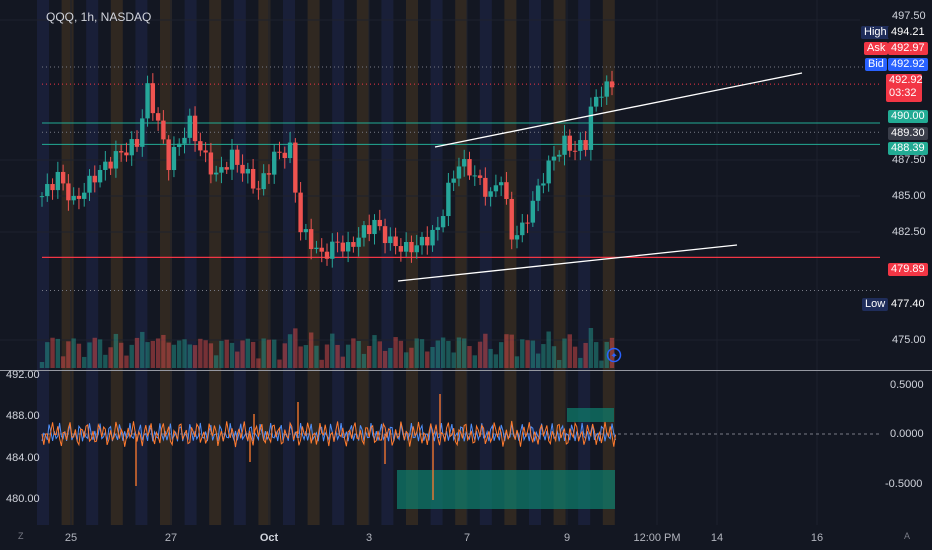 This screenshot has width=932, height=550. Describe the element at coordinates (99, 17) in the screenshot. I see `symbol-title: QQQ, 1h, NASDAQ` at that location.